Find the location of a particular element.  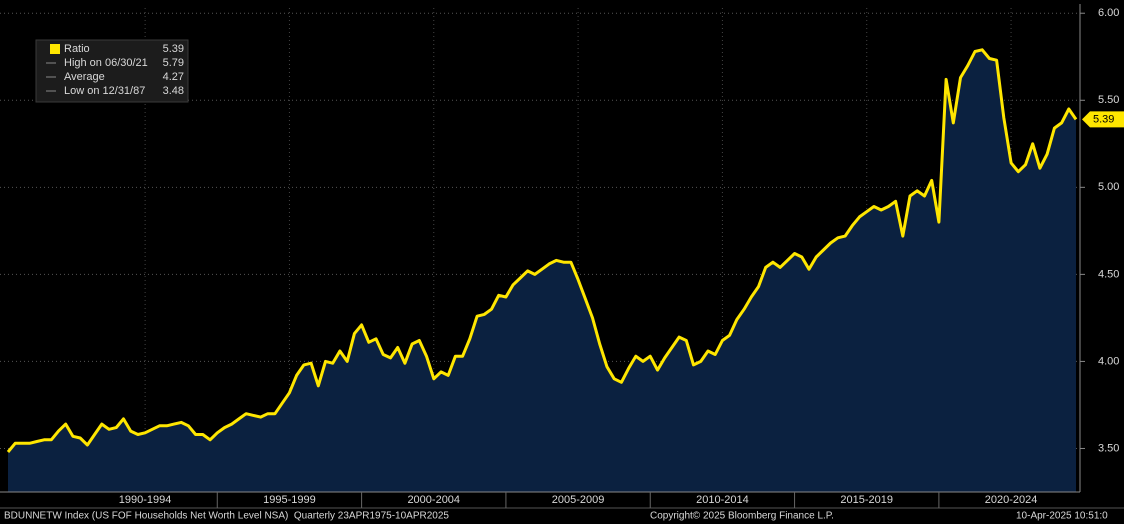

legend-value: 4.27 is located at coordinates (173, 77).